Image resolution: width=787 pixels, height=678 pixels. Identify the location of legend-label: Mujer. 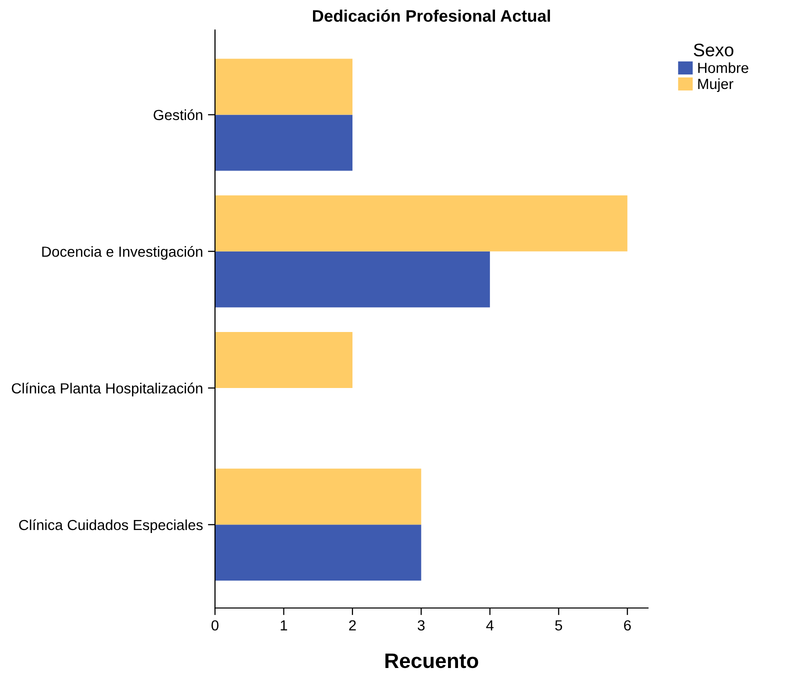
(716, 85).